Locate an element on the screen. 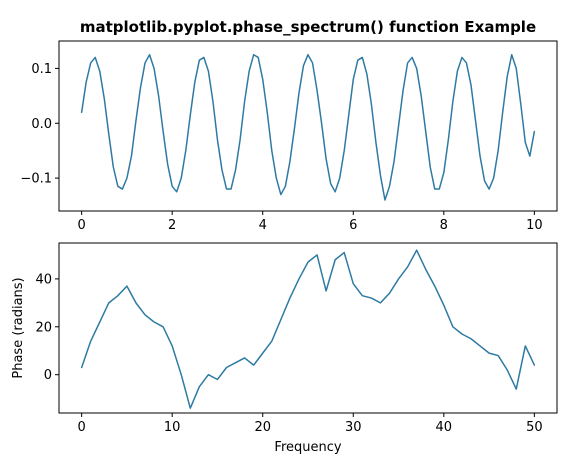  bottom-y-tick-label: 20 is located at coordinates (43, 327).